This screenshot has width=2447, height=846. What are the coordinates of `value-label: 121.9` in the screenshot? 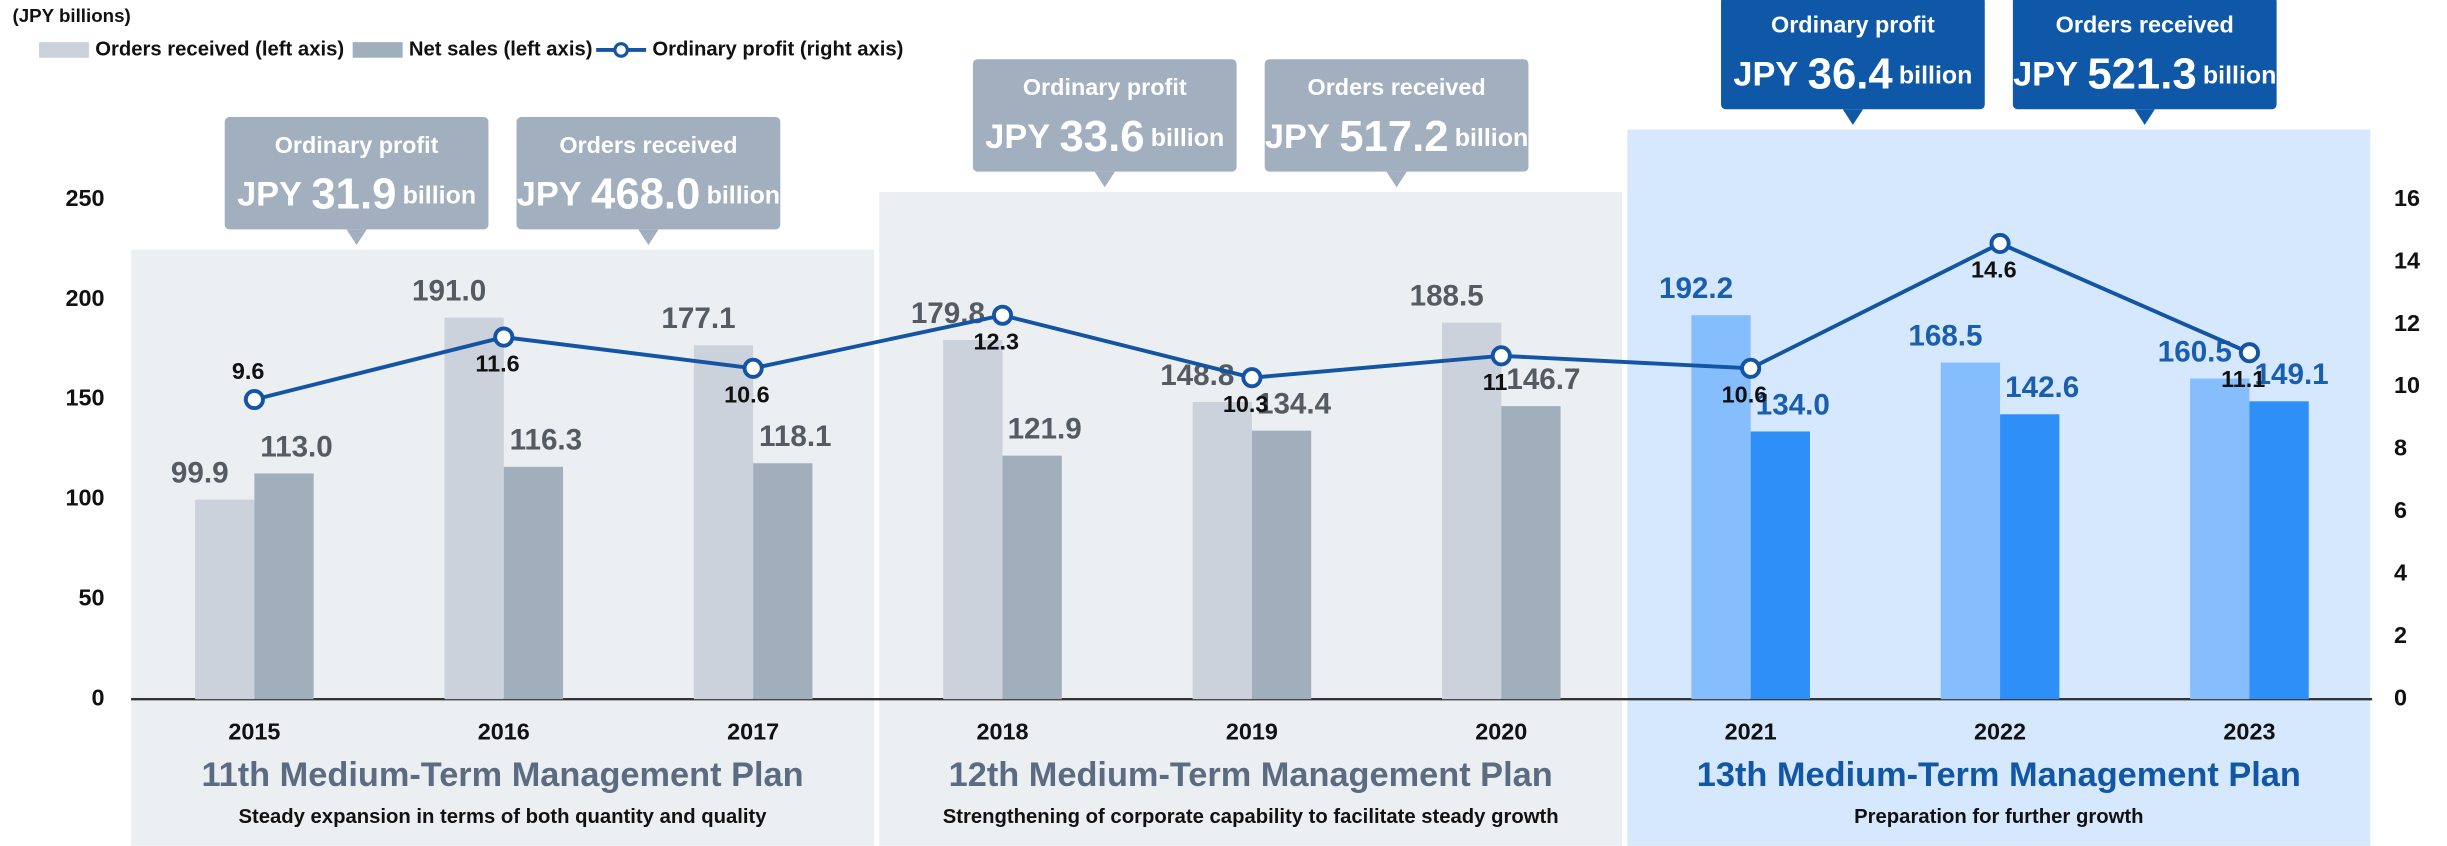 It's located at (1045, 429).